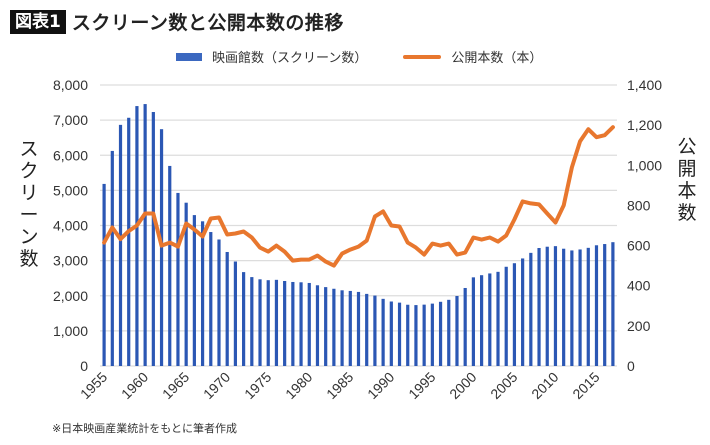 This screenshot has height=445, width=710. Describe the element at coordinates (186, 284) in the screenshot. I see `bar-1965` at that location.